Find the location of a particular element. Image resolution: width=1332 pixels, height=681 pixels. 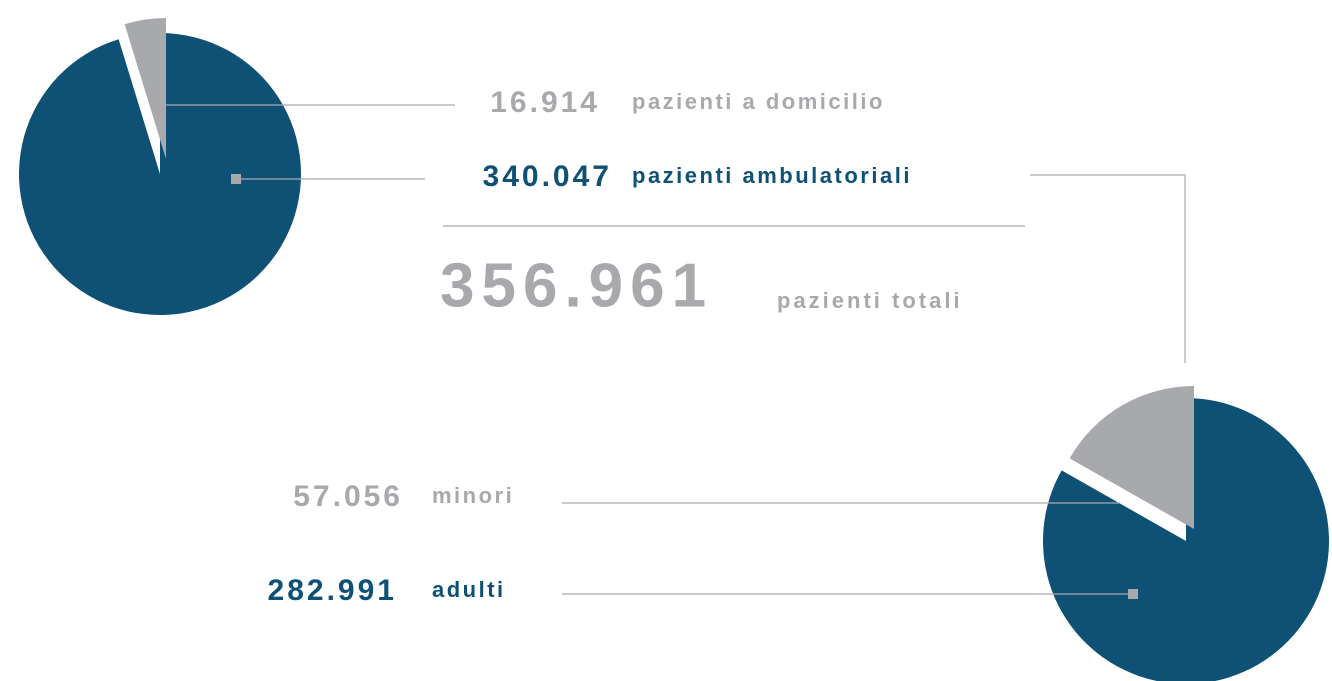

total-caption: pazienti totali is located at coordinates (870, 300).